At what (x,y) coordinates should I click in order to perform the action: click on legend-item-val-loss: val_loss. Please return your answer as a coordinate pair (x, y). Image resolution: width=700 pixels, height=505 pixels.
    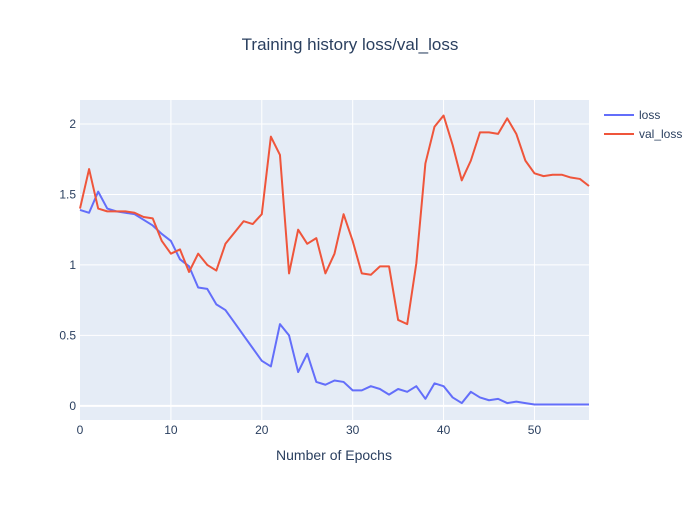
    Looking at the image, I should click on (643, 134).